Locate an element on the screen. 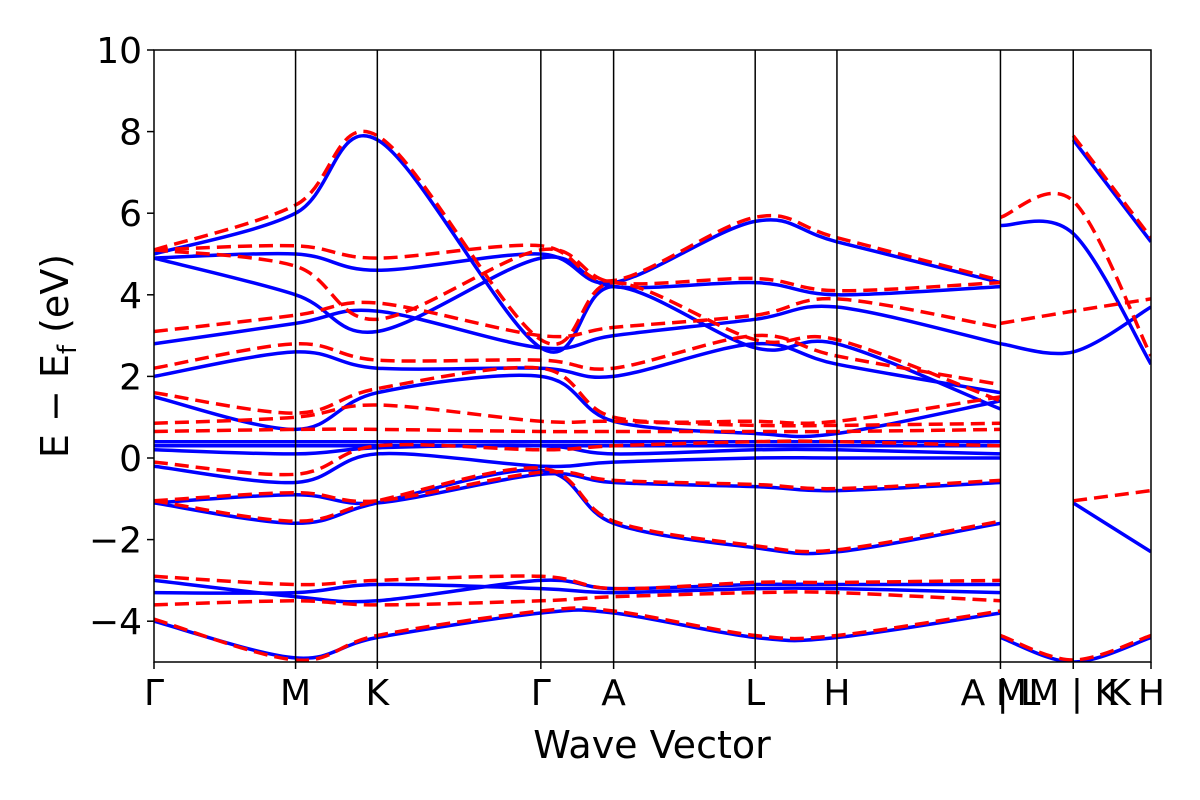  y-axis-label-unit: (eV) is located at coordinates (55, 299).